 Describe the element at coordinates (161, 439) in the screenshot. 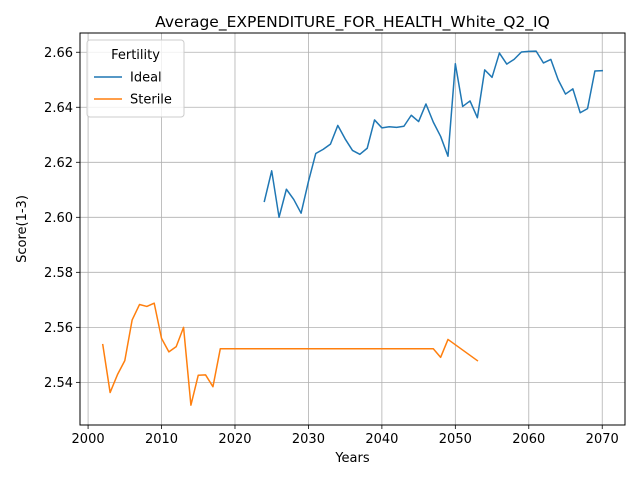

I see `x-tick-label: 2010` at that location.